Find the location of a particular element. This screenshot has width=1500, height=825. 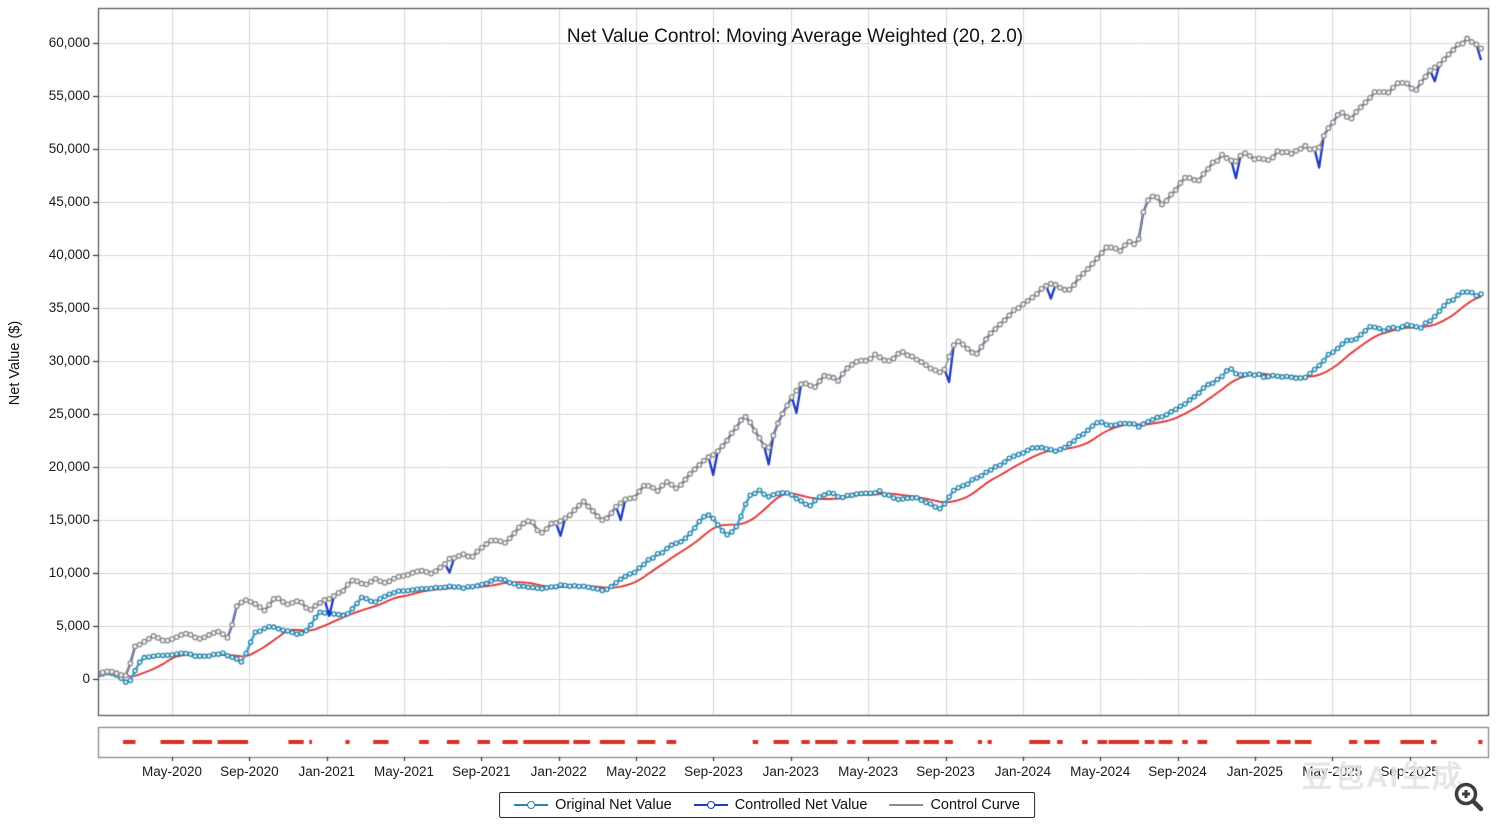

legend-item: Original Net Value is located at coordinates (593, 805).